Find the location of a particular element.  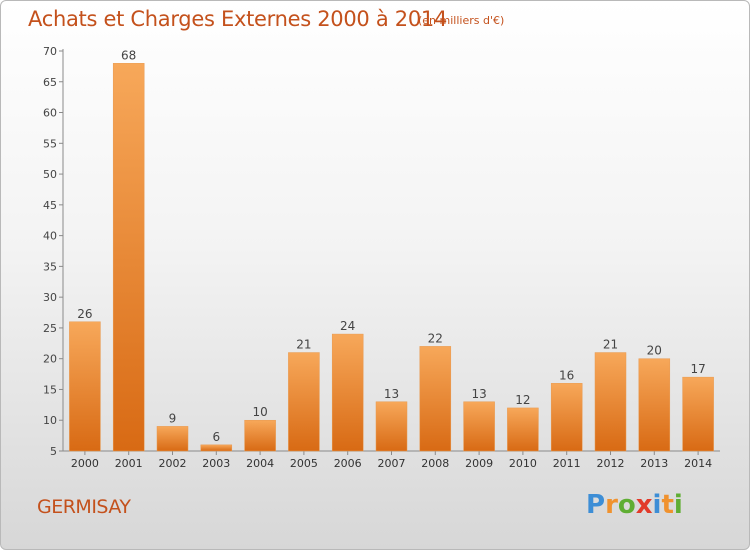

logo-letter: x is located at coordinates (644, 505).